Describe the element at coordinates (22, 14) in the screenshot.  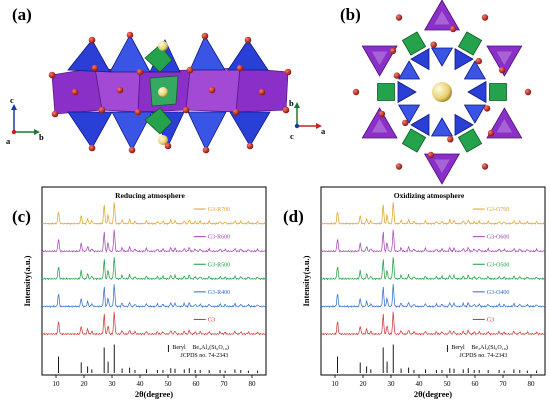
I see `panel-label-a: (a)` at that location.